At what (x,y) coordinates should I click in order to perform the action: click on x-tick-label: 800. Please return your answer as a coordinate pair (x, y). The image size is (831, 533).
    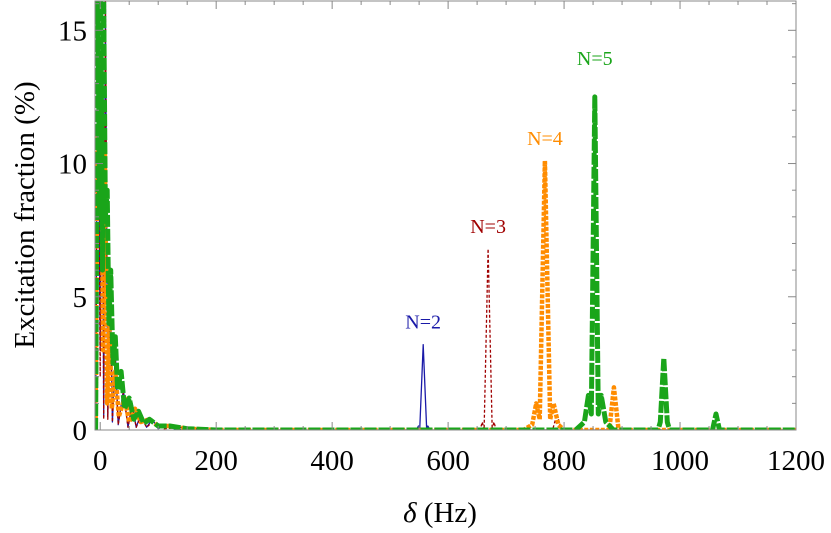
    Looking at the image, I should click on (564, 461).